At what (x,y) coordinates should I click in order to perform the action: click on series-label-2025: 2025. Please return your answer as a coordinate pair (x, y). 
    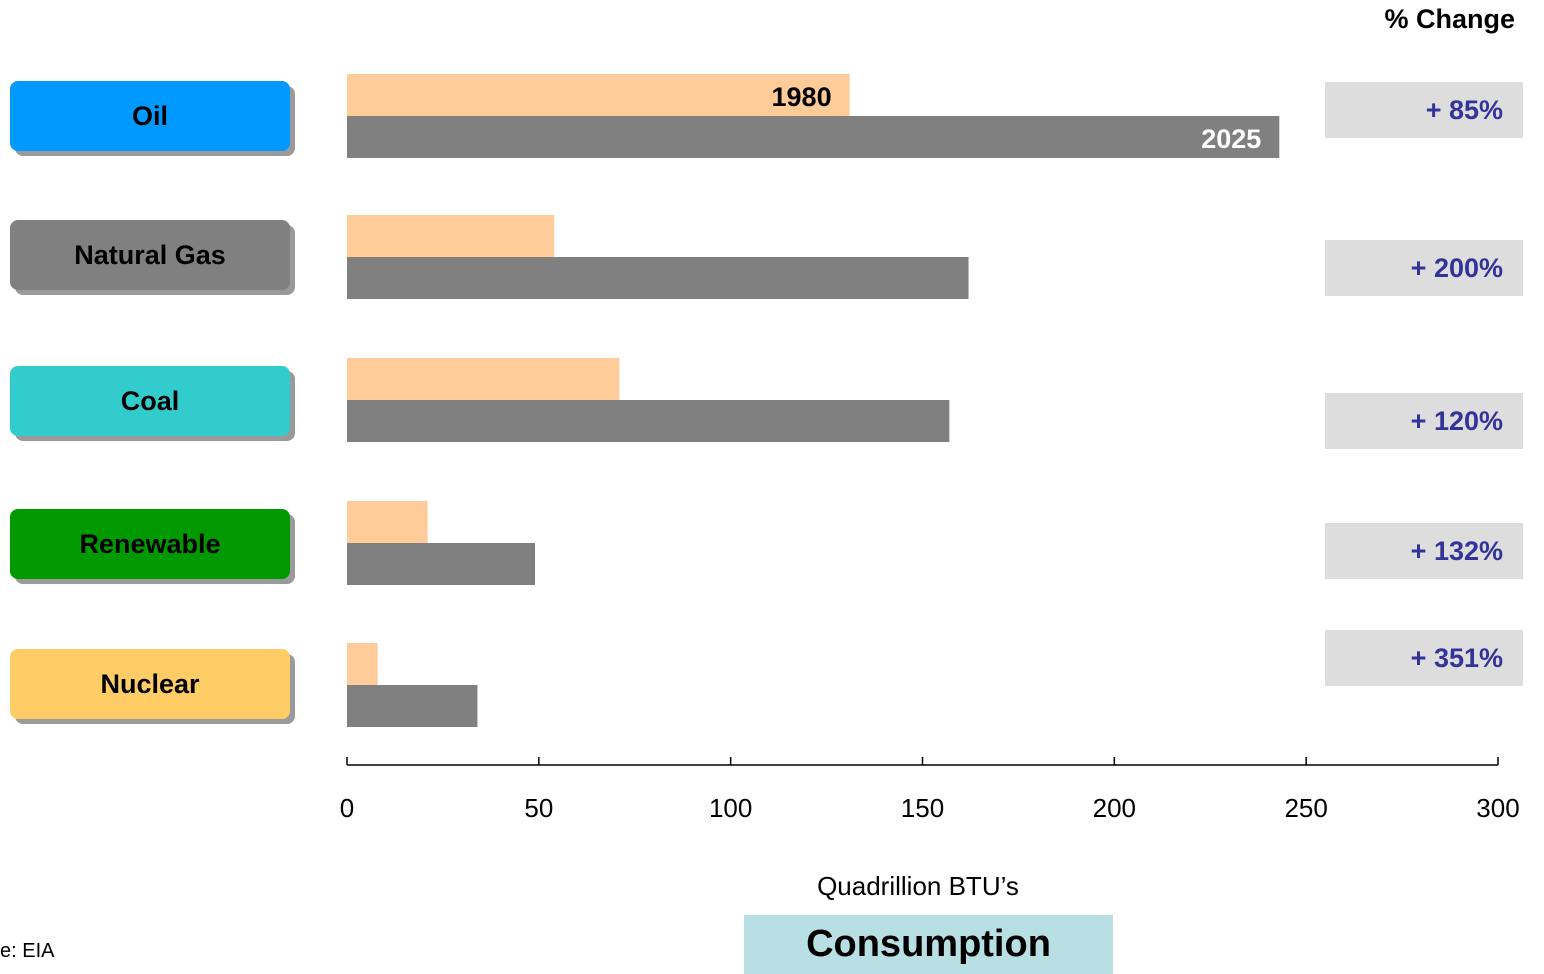
    Looking at the image, I should click on (1231, 139).